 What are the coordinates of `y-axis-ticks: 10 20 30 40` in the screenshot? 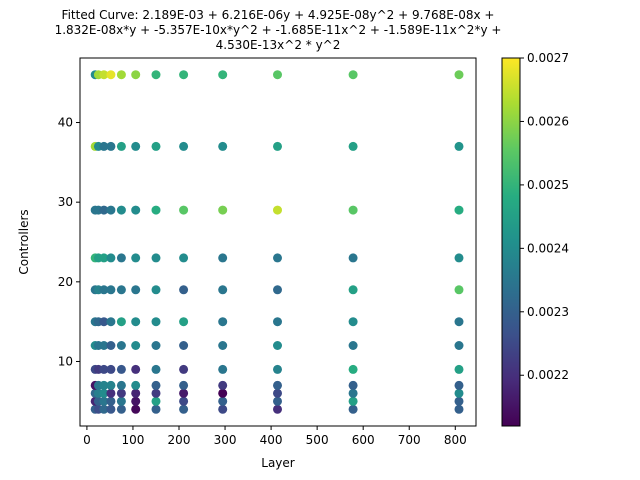 It's located at (69, 242).